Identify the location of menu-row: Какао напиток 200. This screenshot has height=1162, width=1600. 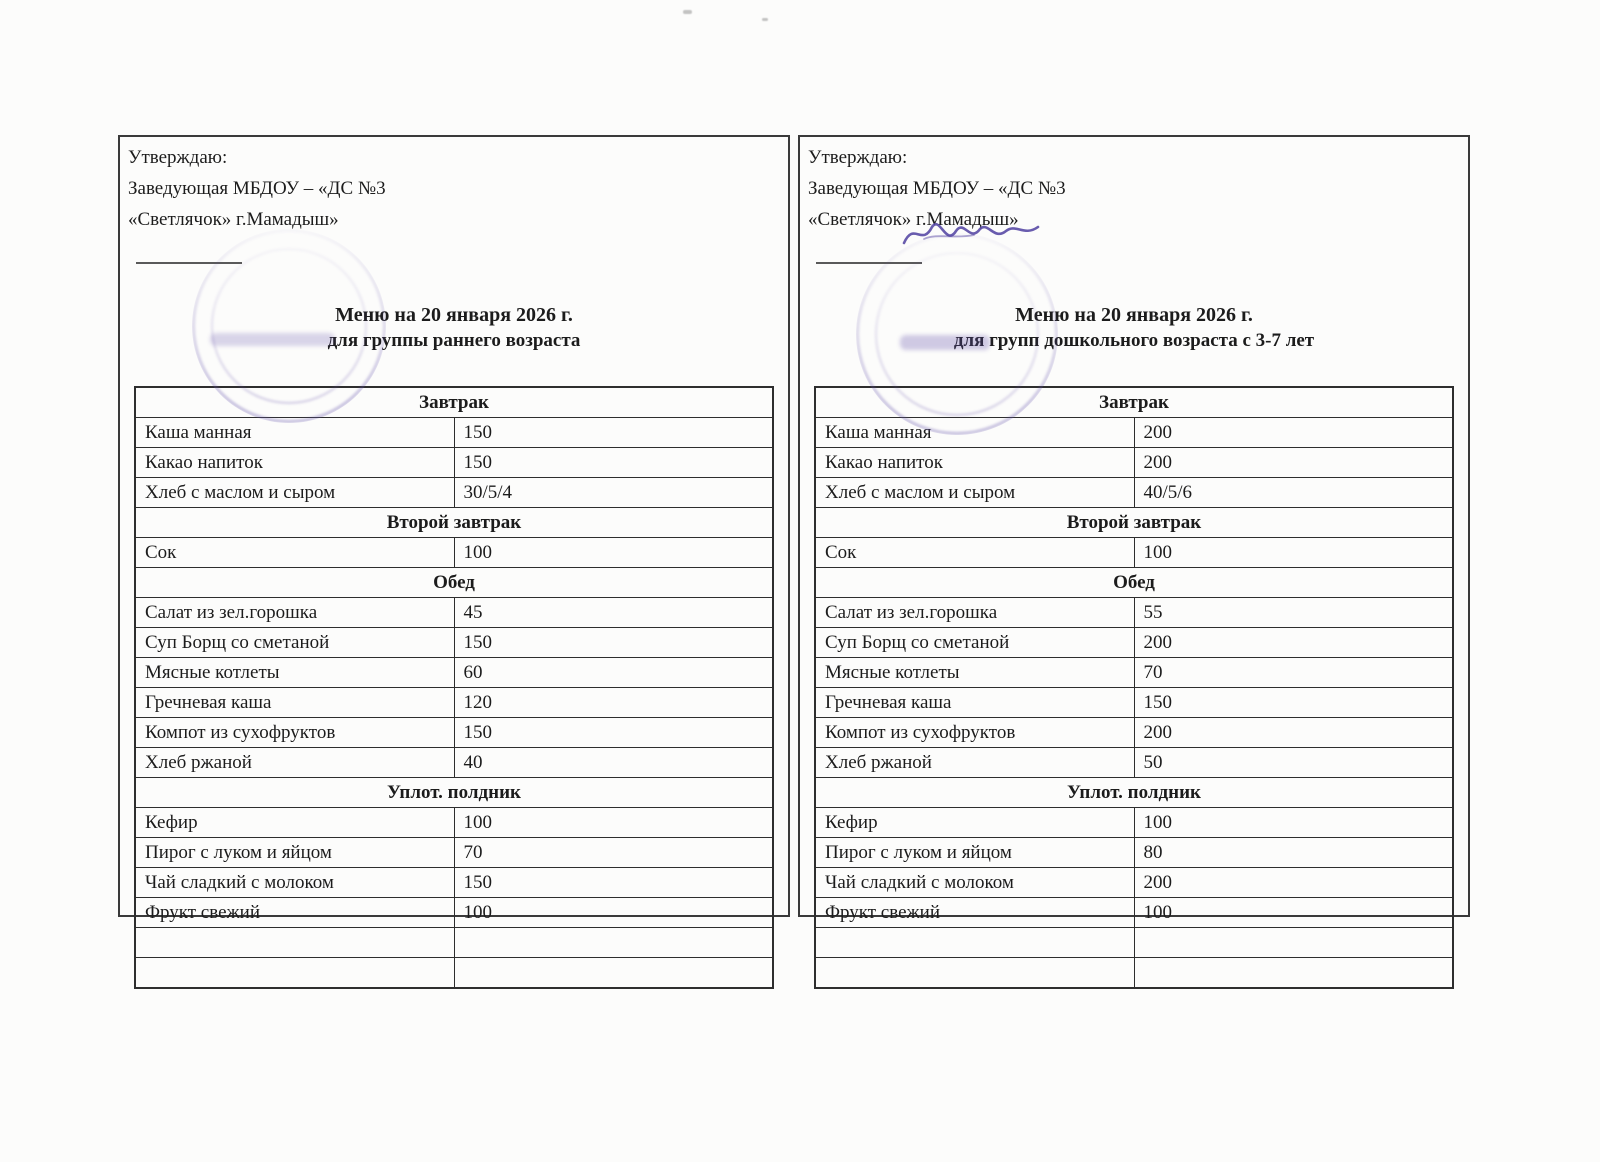
(1134, 463).